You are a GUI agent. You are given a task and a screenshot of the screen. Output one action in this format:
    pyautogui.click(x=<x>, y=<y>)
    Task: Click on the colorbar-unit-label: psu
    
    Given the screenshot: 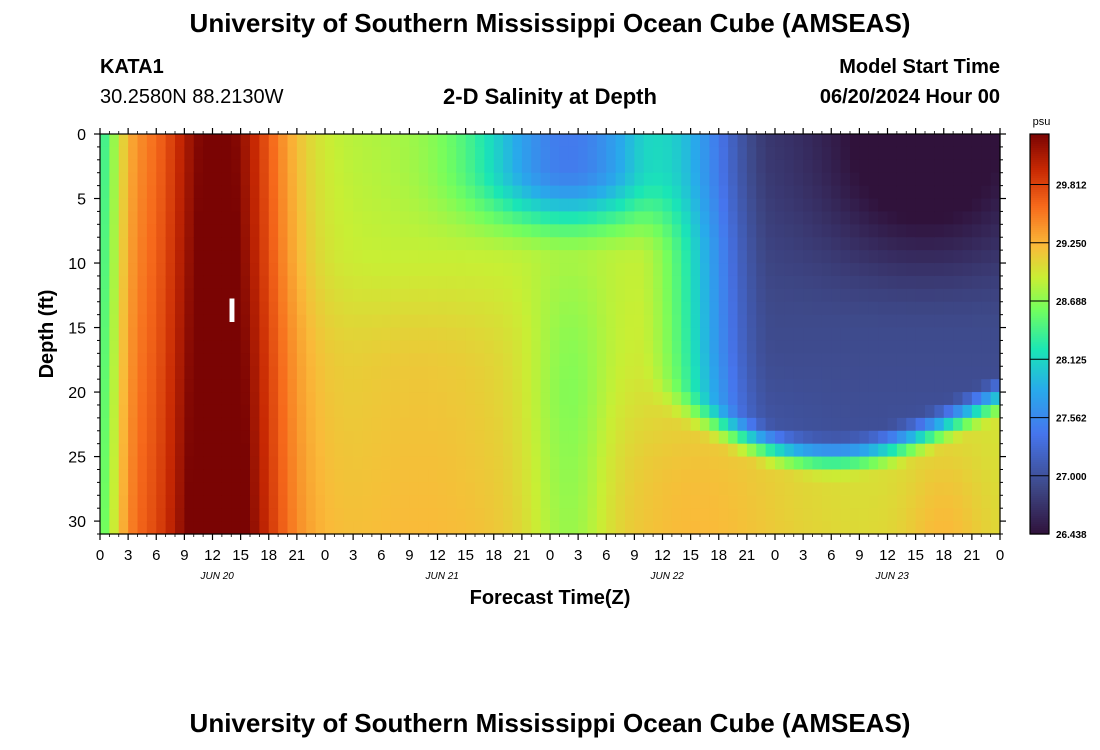 What is the action you would take?
    pyautogui.click(x=1042, y=122)
    